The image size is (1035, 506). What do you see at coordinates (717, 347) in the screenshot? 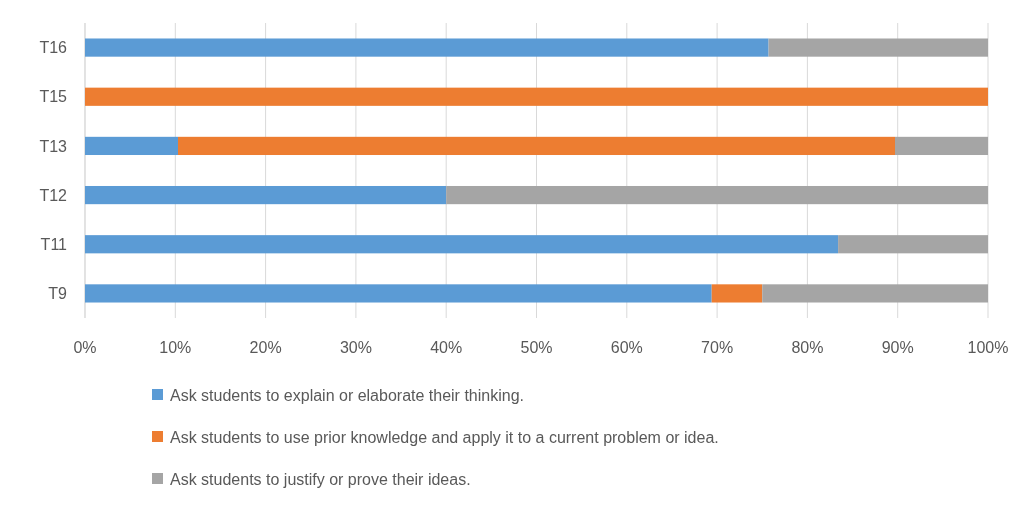
I see `x-tick-label: 70%` at bounding box center [717, 347].